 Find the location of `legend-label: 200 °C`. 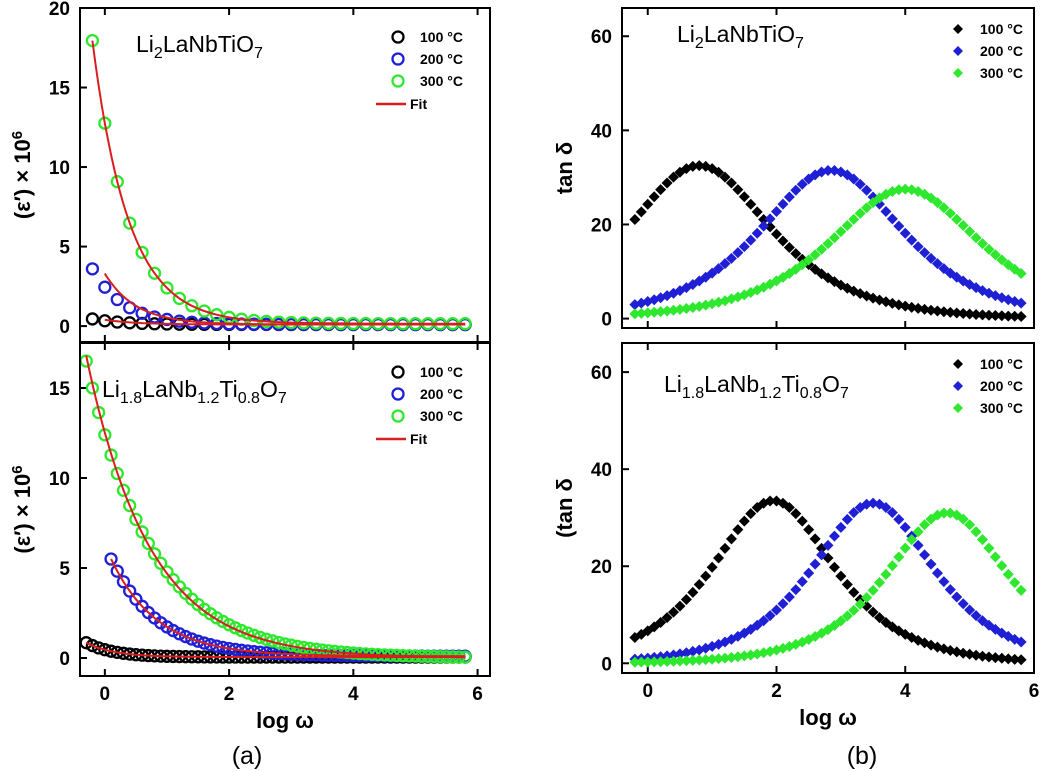

legend-label: 200 °C is located at coordinates (1001, 386).